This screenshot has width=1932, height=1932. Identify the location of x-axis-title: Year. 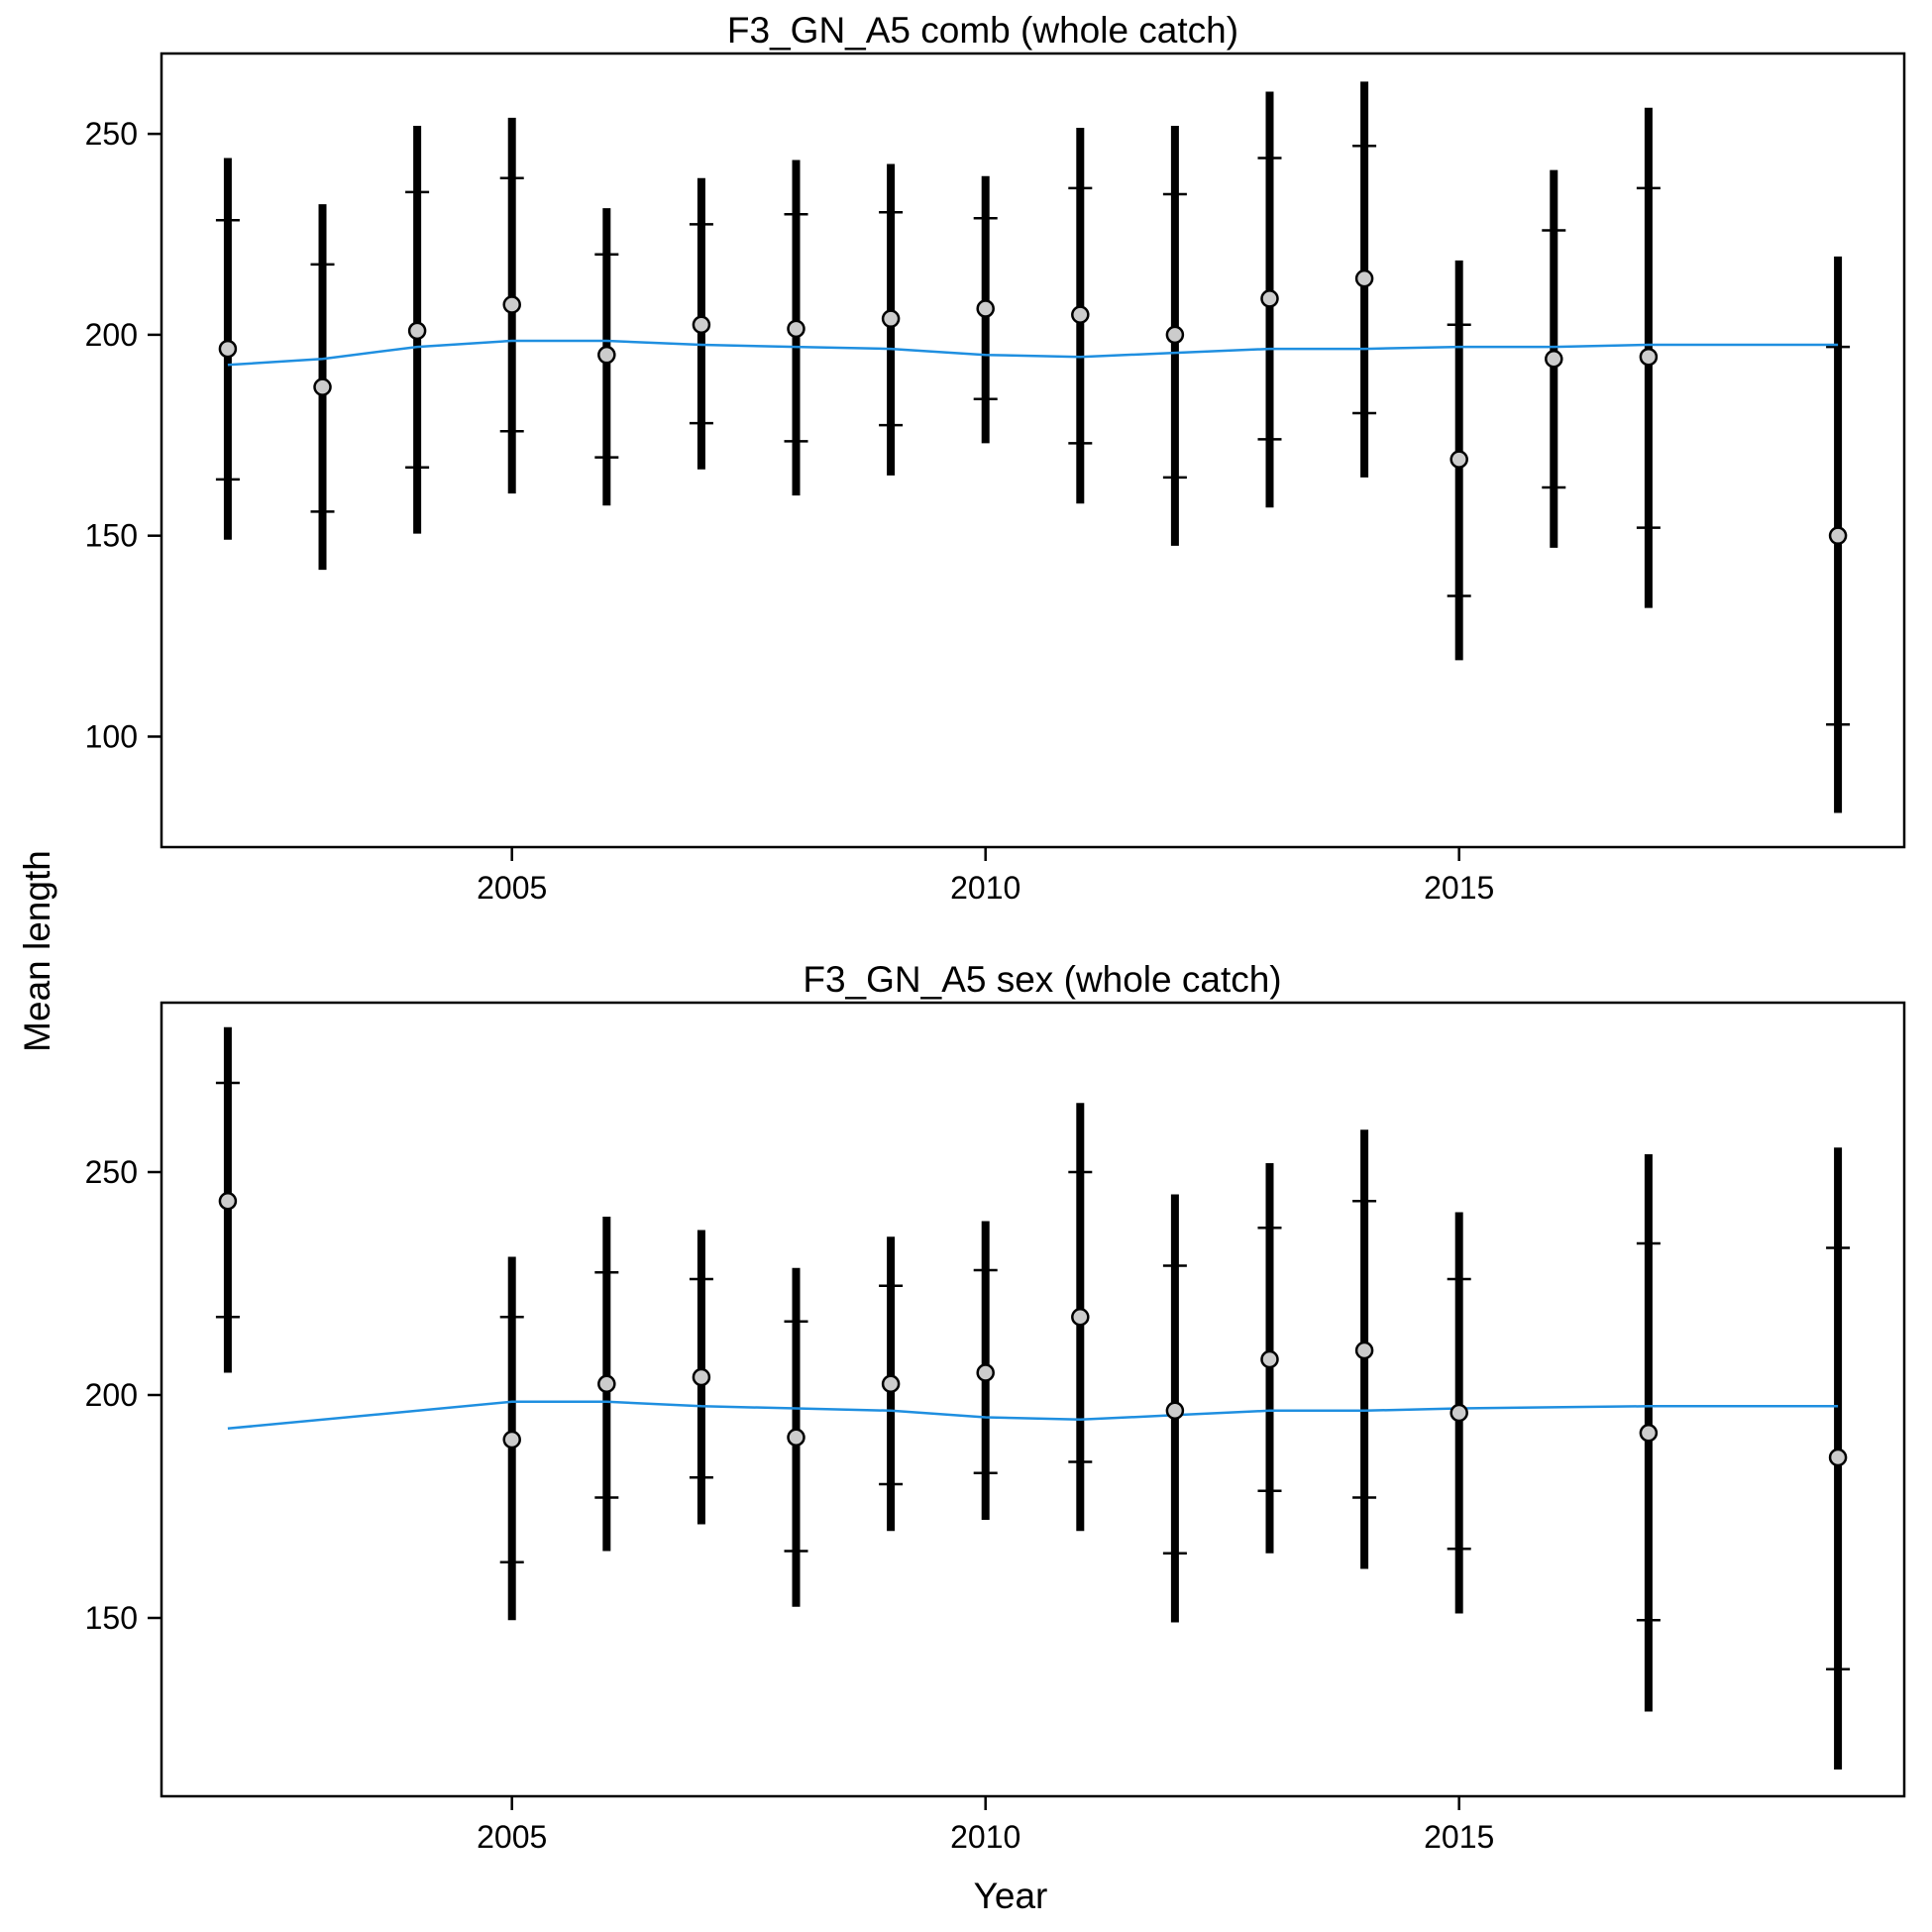
(1011, 1896).